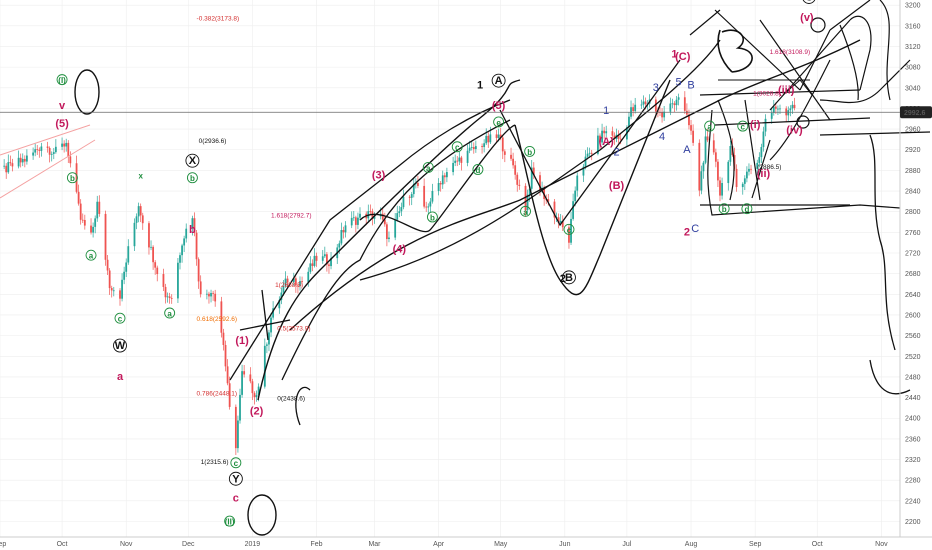 The image size is (932, 550). What do you see at coordinates (236, 479) in the screenshot?
I see `wave-label: Y` at bounding box center [236, 479].